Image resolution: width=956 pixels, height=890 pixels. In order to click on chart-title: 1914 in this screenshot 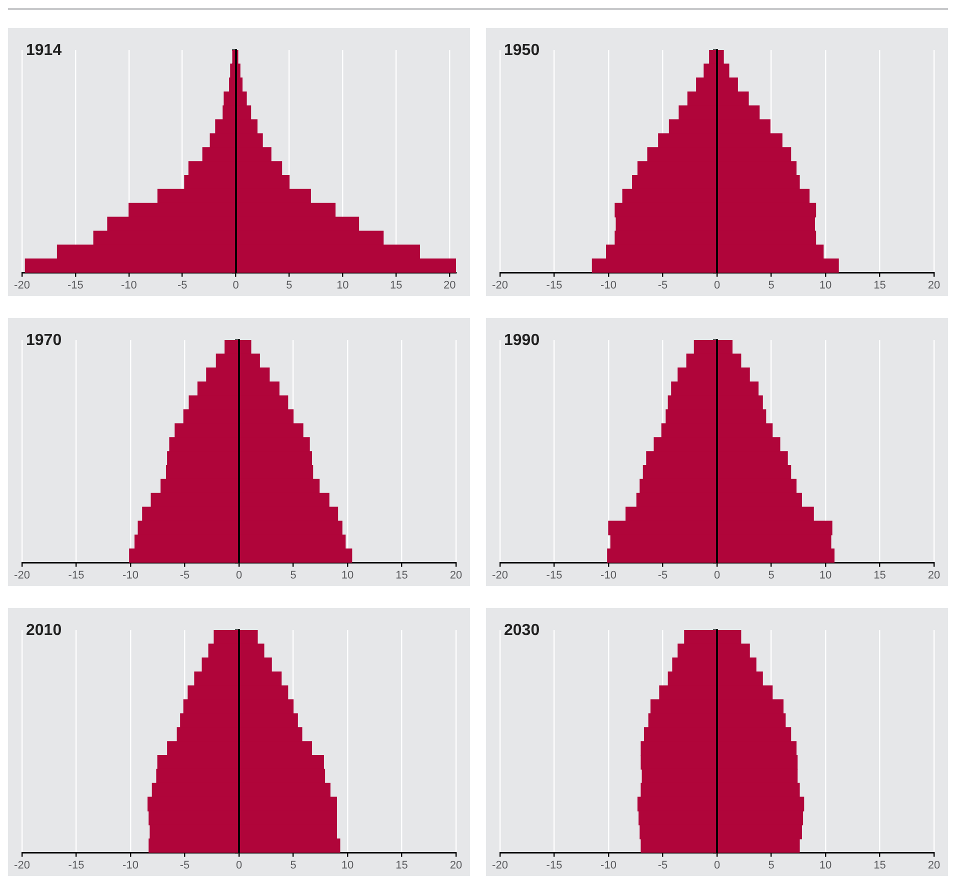, I will do `click(44, 51)`.